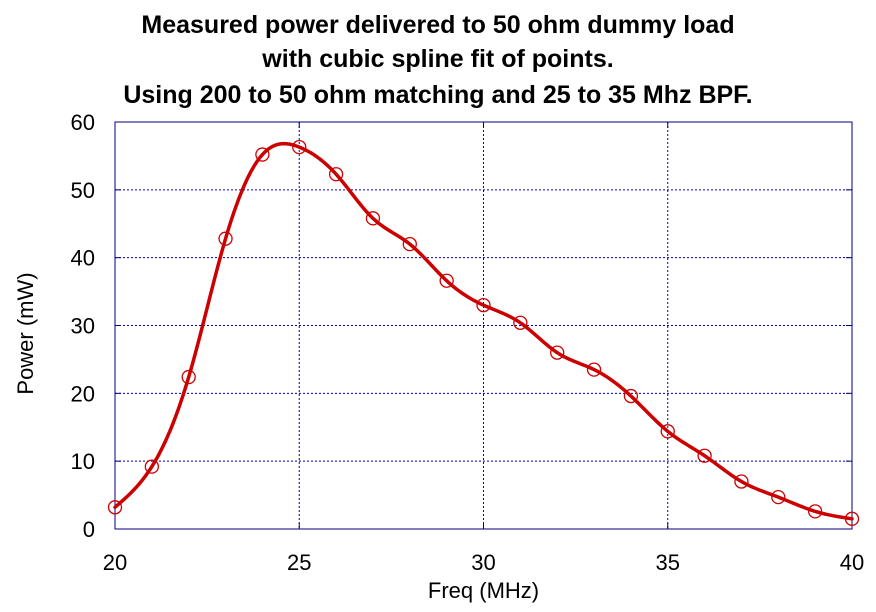  I want to click on y-tick-label-20: 20, so click(83, 393).